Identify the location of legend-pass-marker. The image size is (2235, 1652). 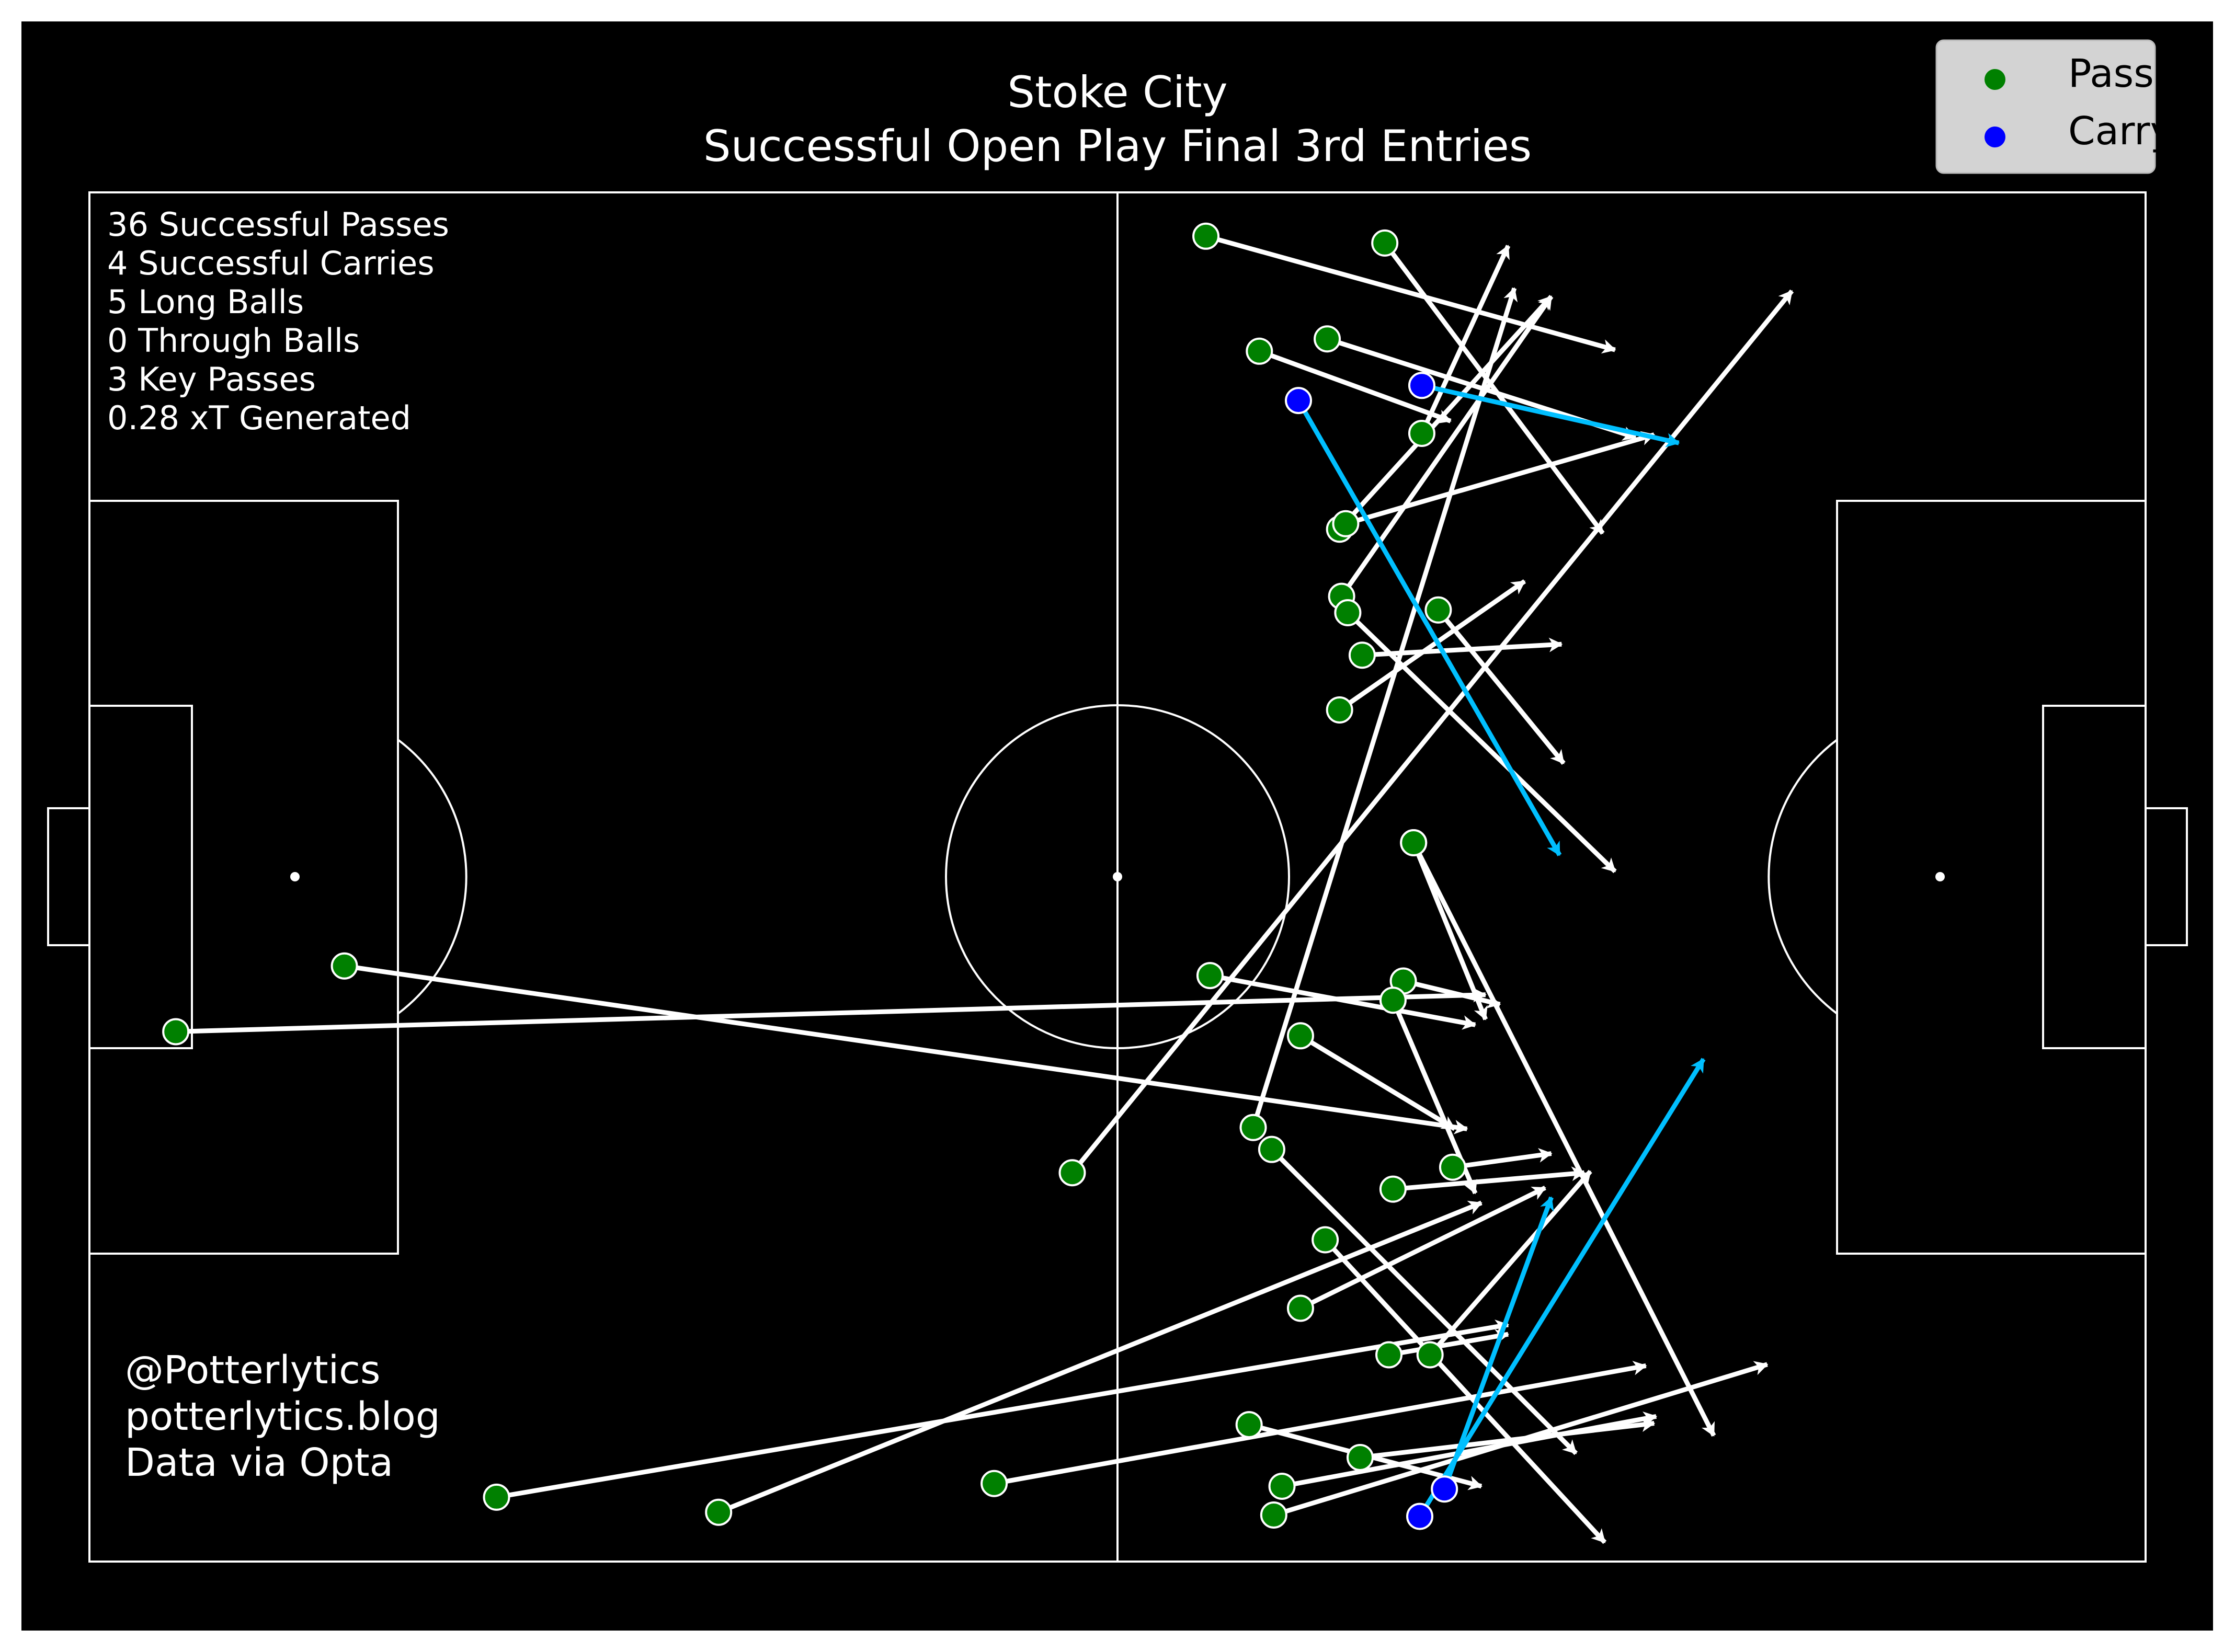
(1995, 79).